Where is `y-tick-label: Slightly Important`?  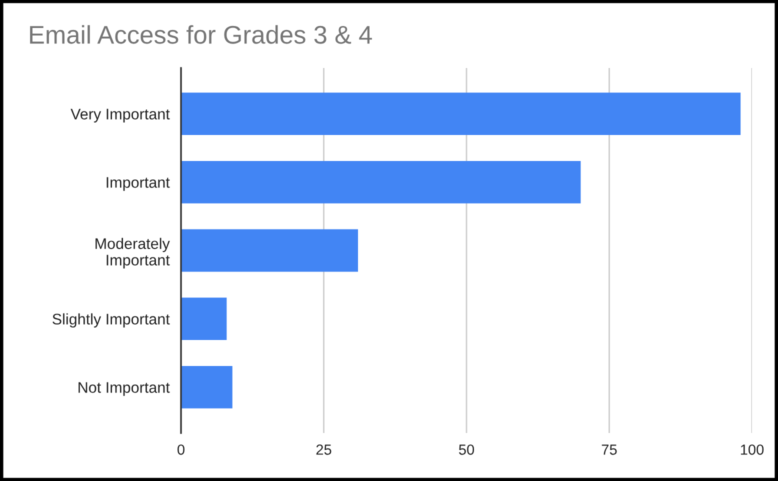 y-tick-label: Slightly Important is located at coordinates (111, 320).